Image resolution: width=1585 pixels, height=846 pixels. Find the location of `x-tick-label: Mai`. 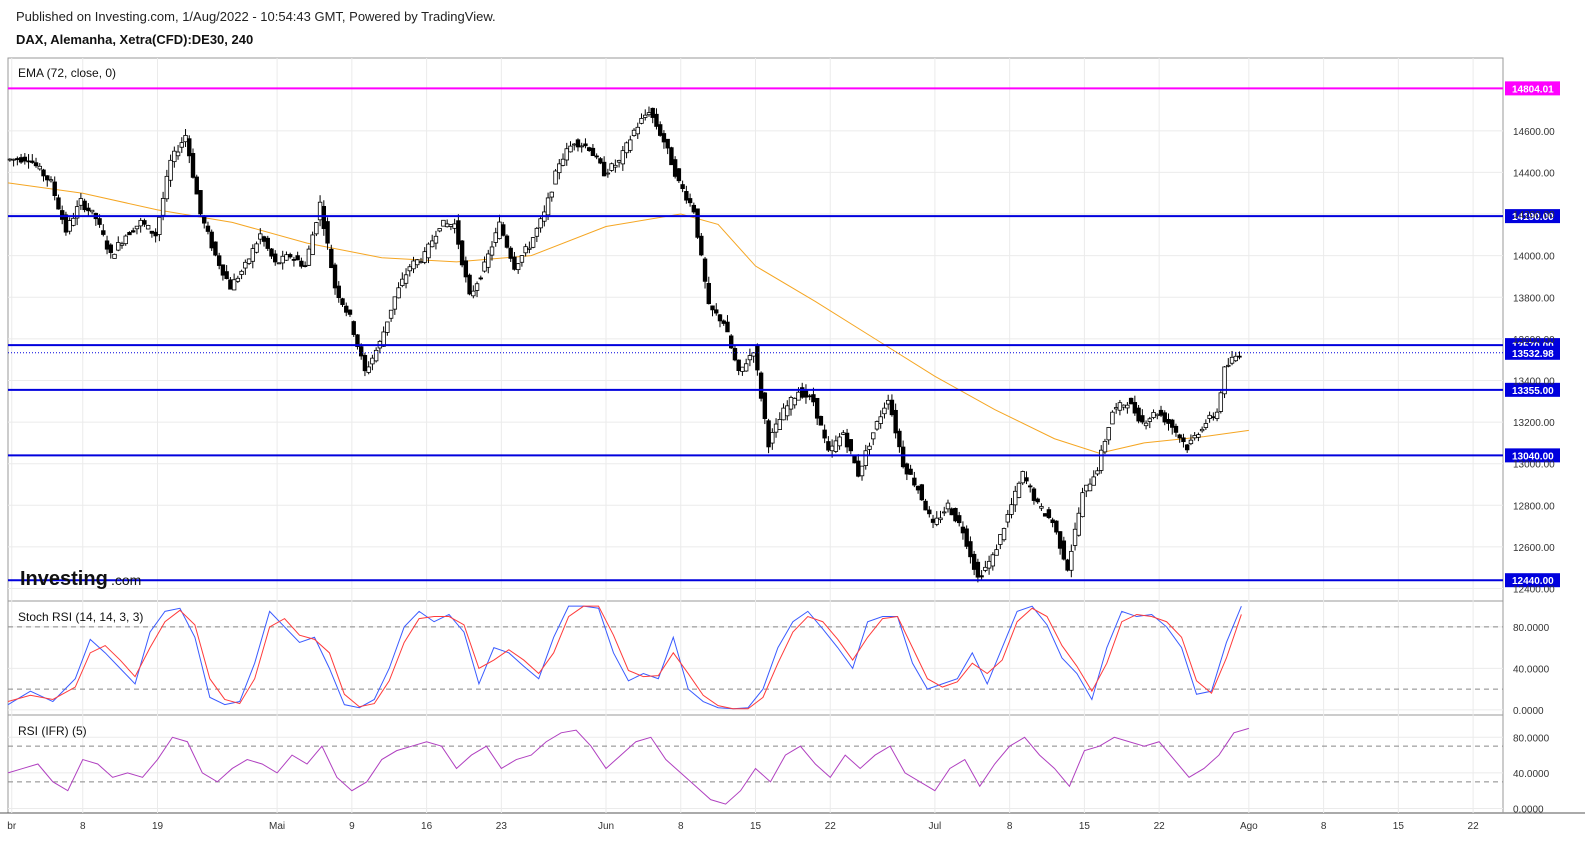

x-tick-label: Mai is located at coordinates (277, 826).